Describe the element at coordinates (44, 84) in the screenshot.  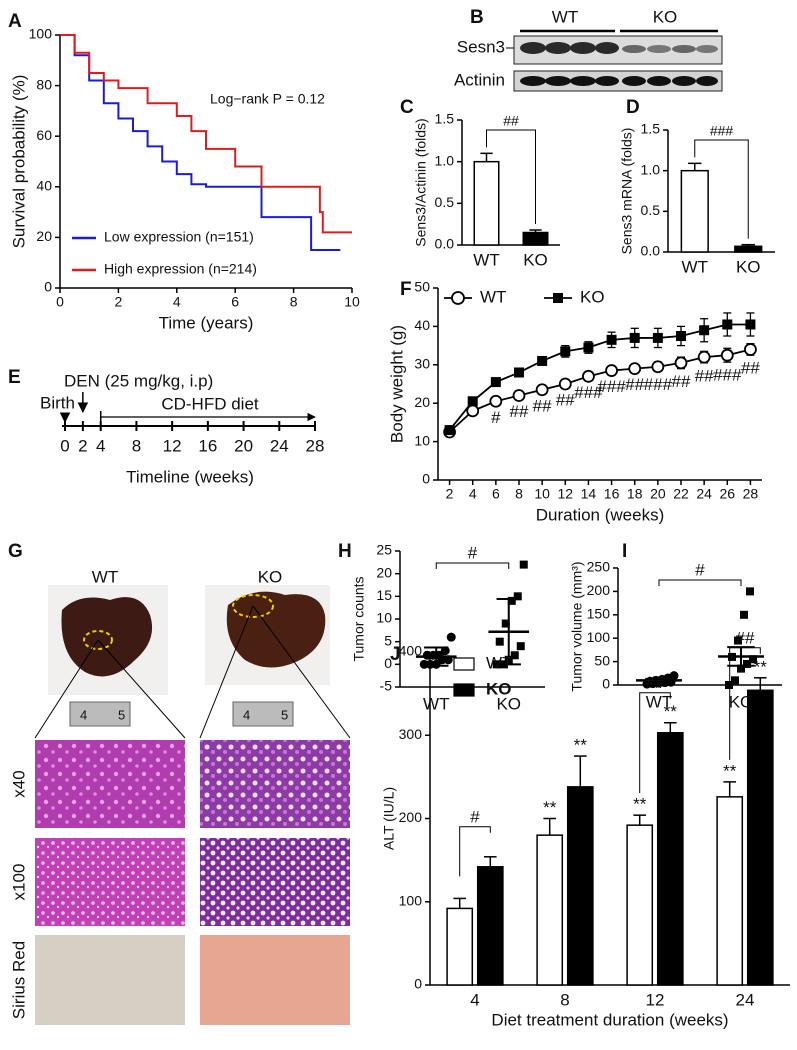
I see `y-tick-label: 80` at that location.